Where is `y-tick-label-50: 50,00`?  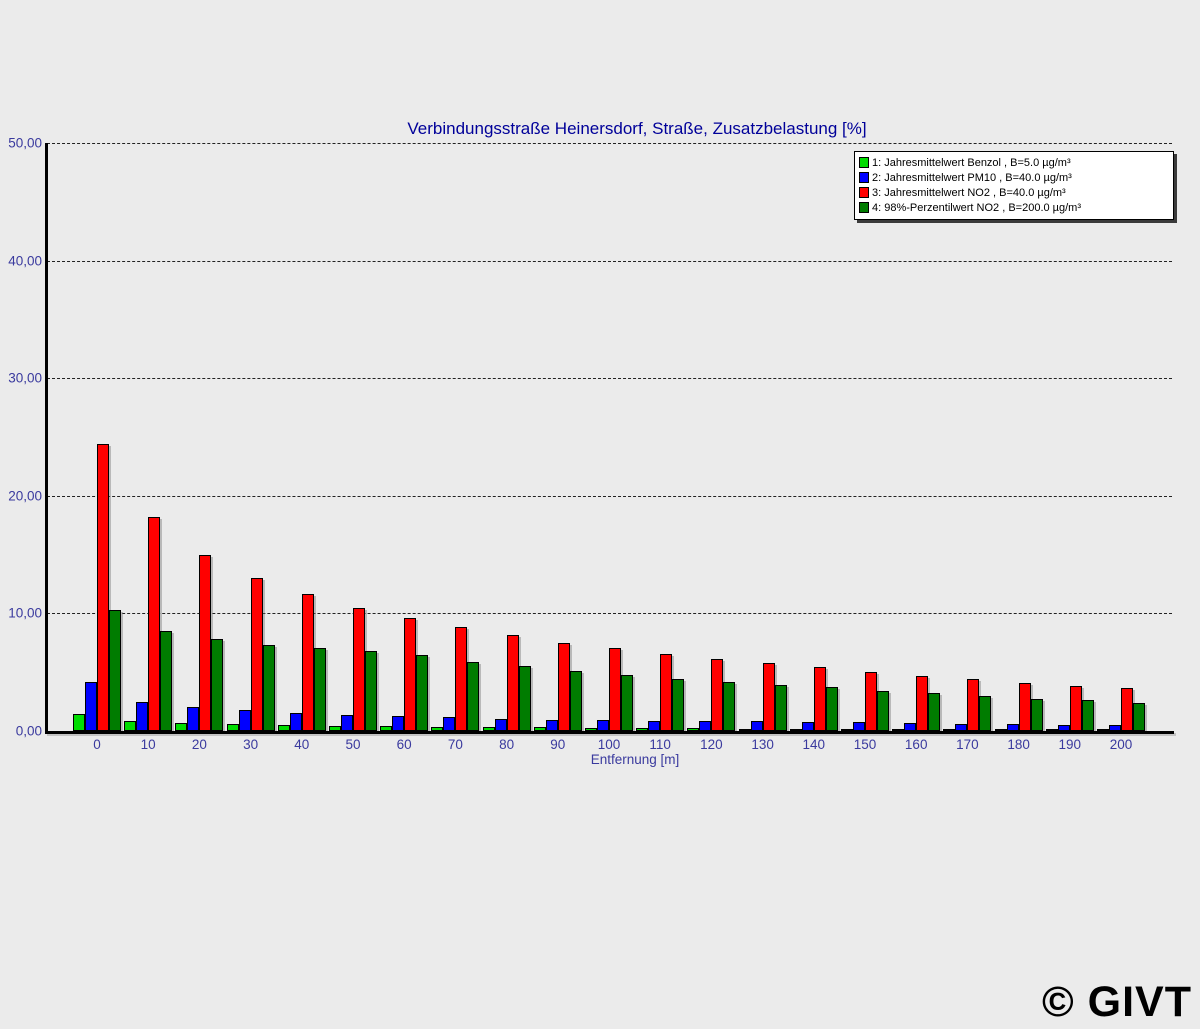 y-tick-label-50: 50,00 is located at coordinates (25, 143).